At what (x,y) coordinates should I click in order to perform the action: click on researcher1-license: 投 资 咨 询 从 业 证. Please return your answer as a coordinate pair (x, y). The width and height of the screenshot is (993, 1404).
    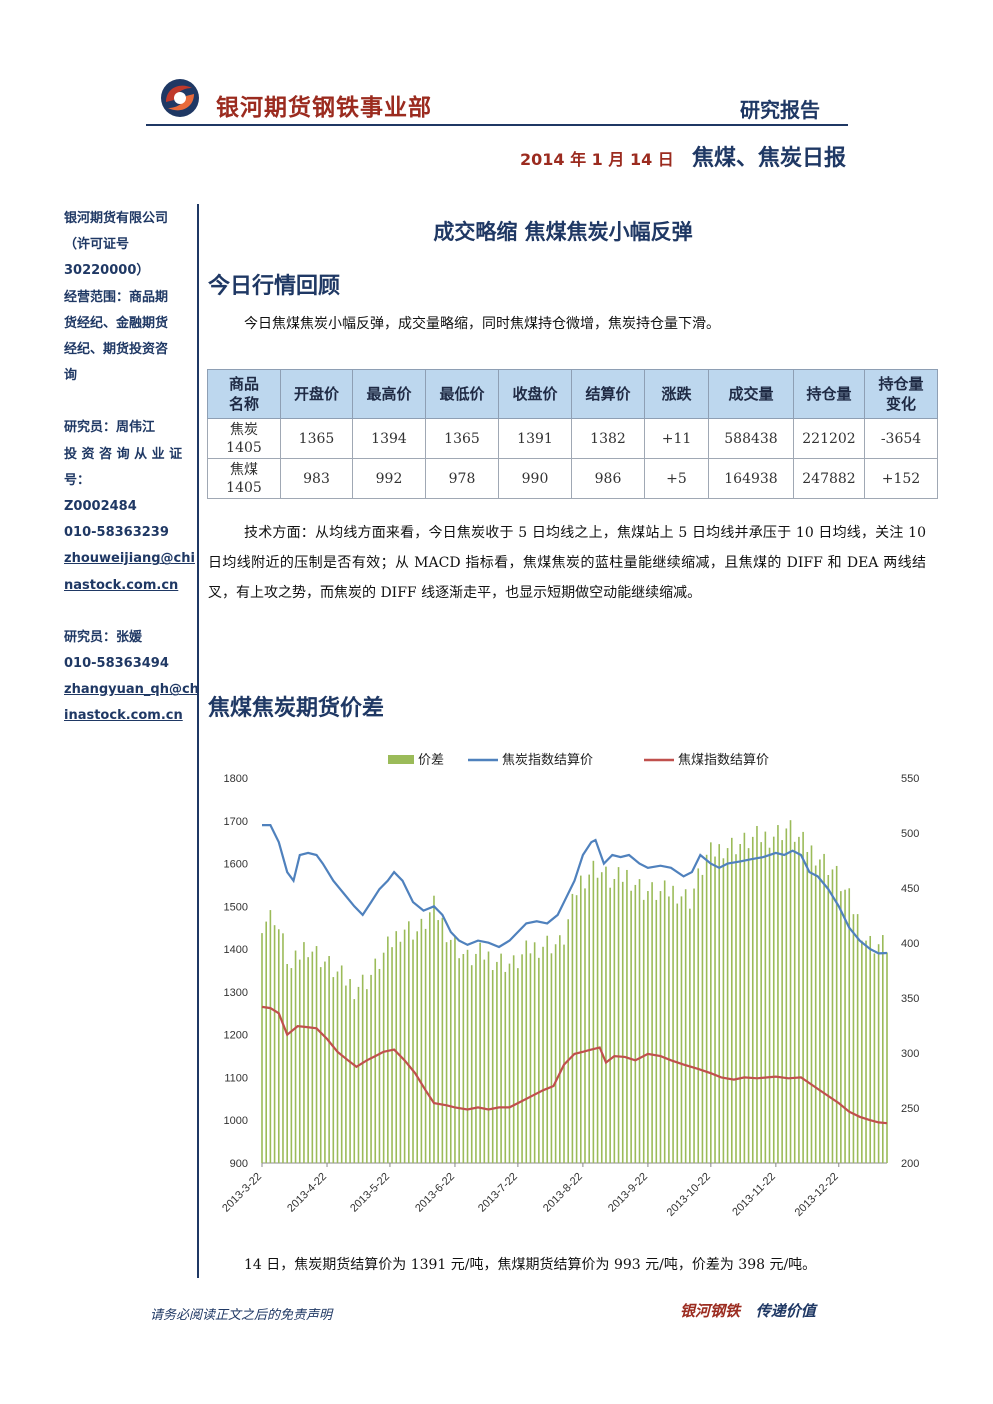
    Looking at the image, I should click on (123, 454).